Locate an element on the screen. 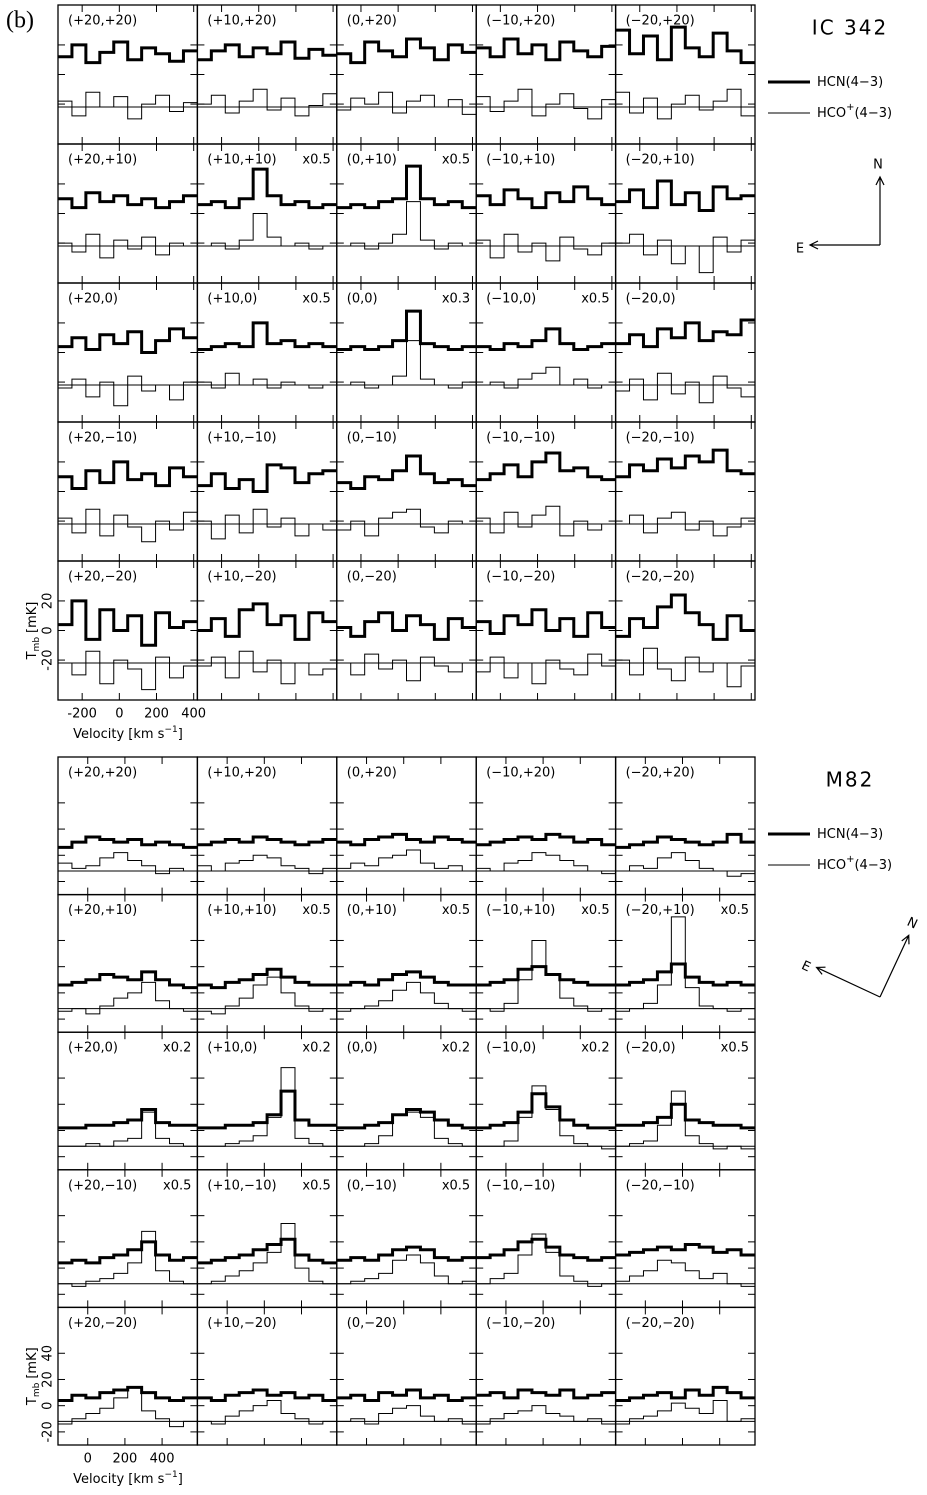  panel: (−10,−20) is located at coordinates (546, 630).